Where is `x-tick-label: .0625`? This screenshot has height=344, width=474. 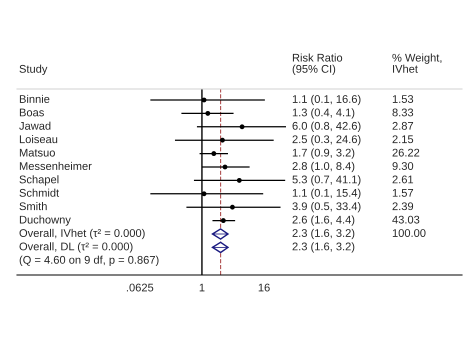
x-tick-label: .0625 is located at coordinates (140, 288).